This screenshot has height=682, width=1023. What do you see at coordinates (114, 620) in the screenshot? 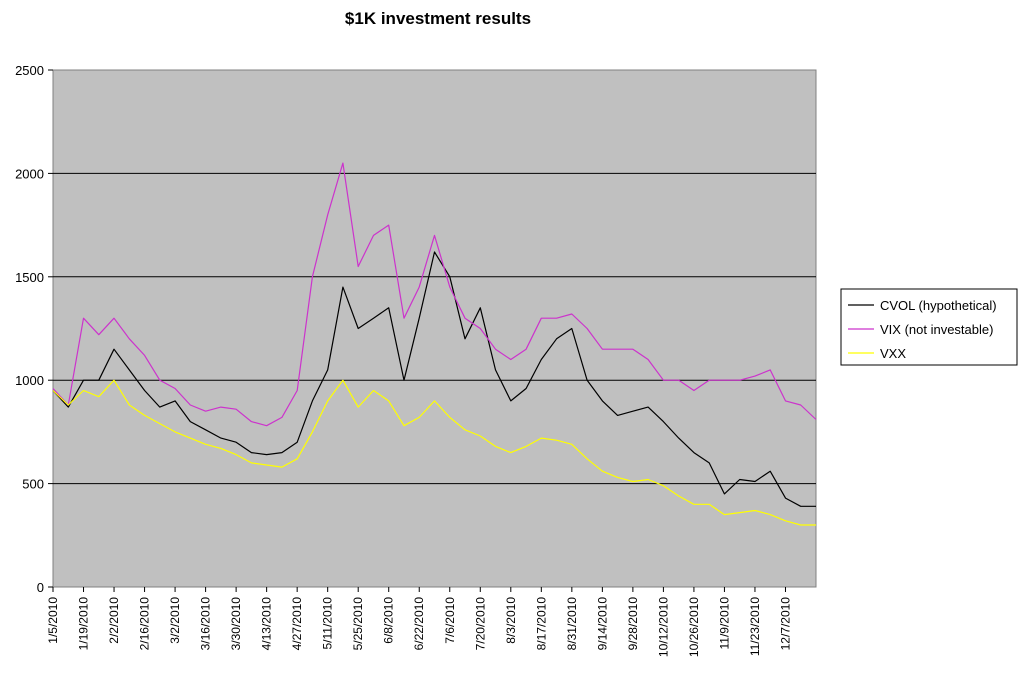
I see `x-tick-label: 2/2/2010` at bounding box center [114, 620].